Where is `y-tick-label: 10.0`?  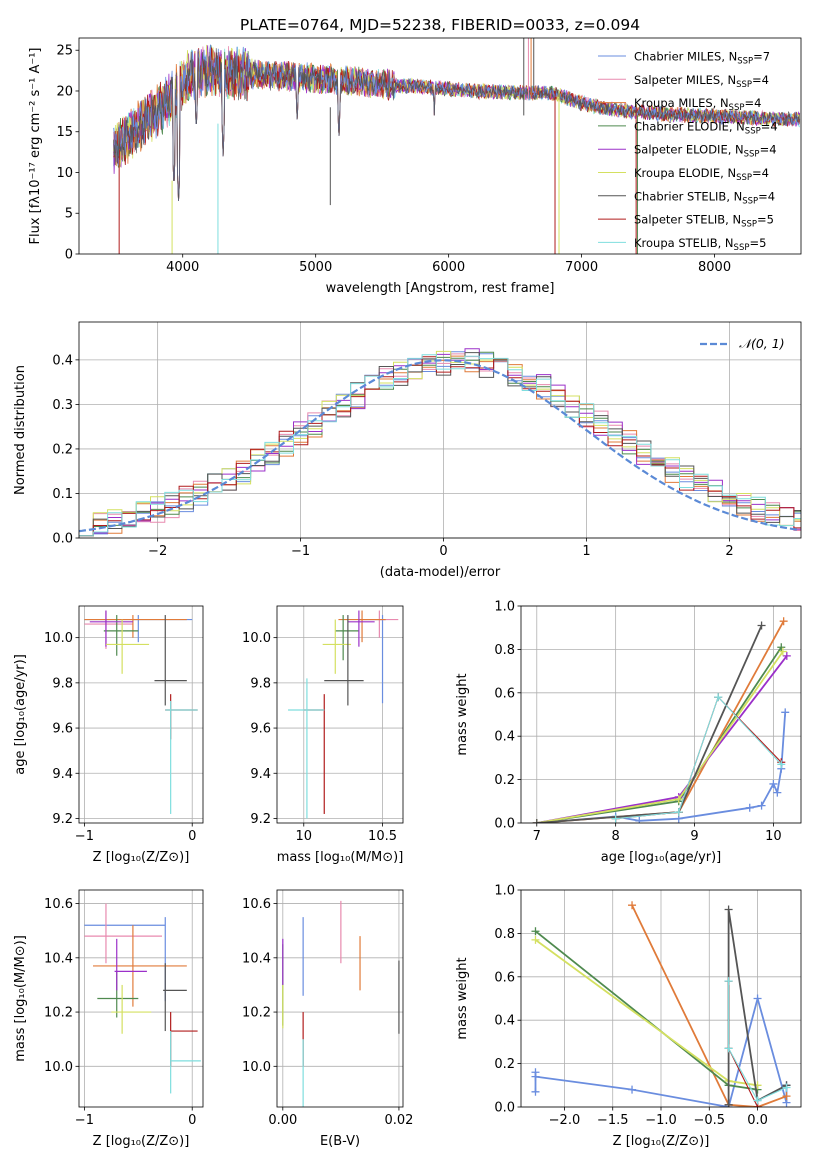 y-tick-label: 10.0 is located at coordinates (58, 1067).